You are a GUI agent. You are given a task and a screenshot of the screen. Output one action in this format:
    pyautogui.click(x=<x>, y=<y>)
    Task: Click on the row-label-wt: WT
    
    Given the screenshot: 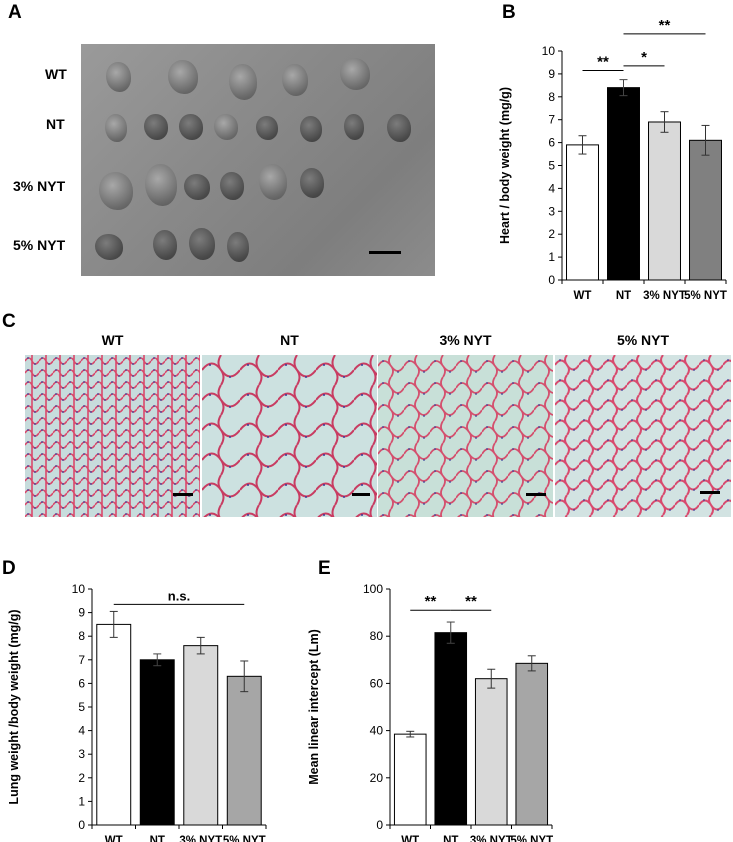 What is the action you would take?
    pyautogui.click(x=56, y=74)
    